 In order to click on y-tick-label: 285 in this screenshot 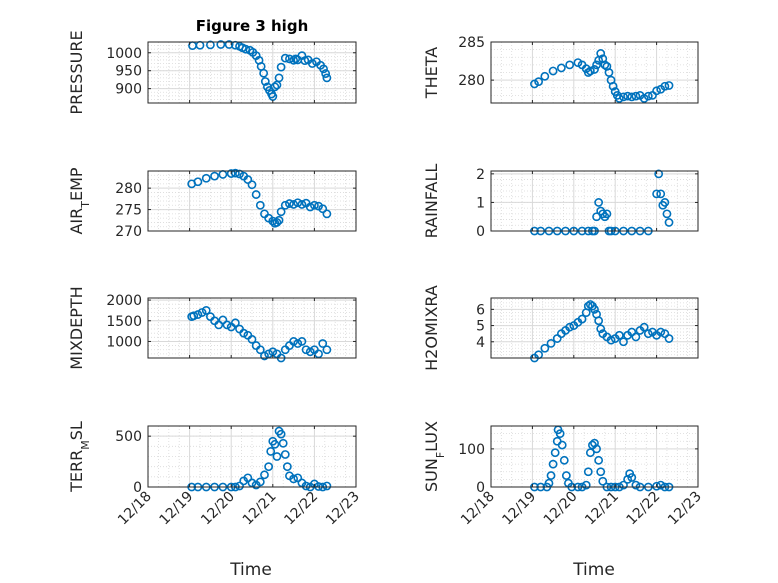, I will do `click(471, 43)`.